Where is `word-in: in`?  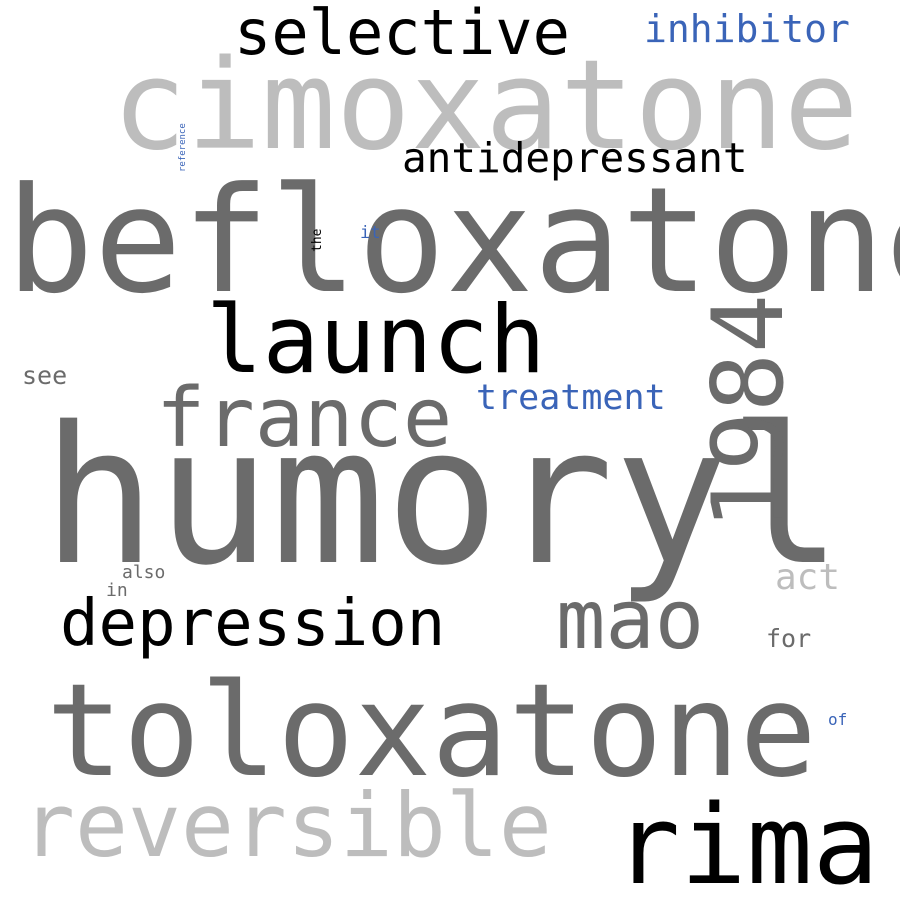 word-in: in is located at coordinates (117, 590).